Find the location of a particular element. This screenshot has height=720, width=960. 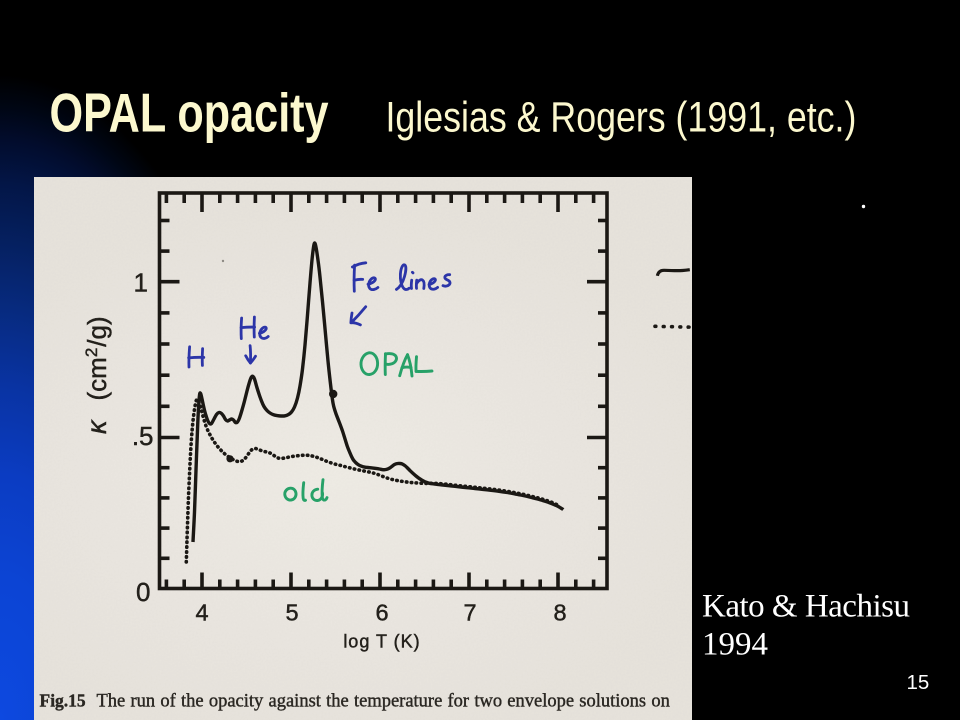

svg-text: 8 is located at coordinates (559, 613).